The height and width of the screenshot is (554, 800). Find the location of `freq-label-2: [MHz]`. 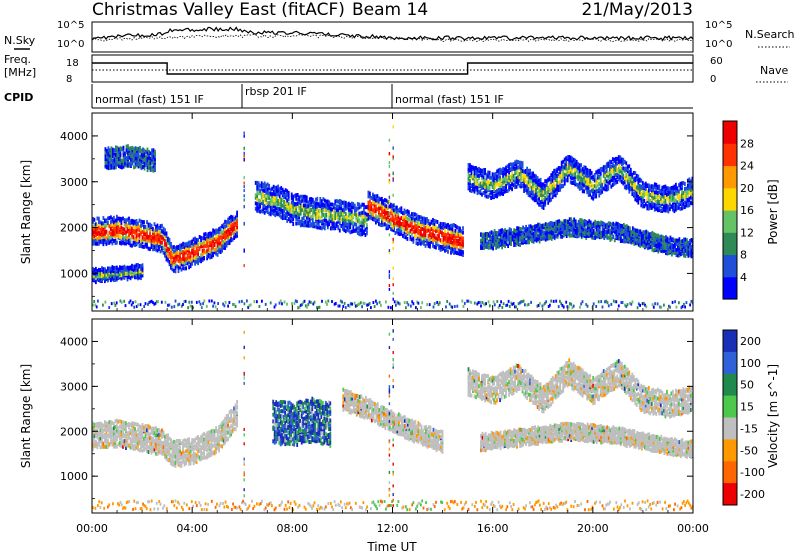

freq-label-2: [MHz] is located at coordinates (20, 72).